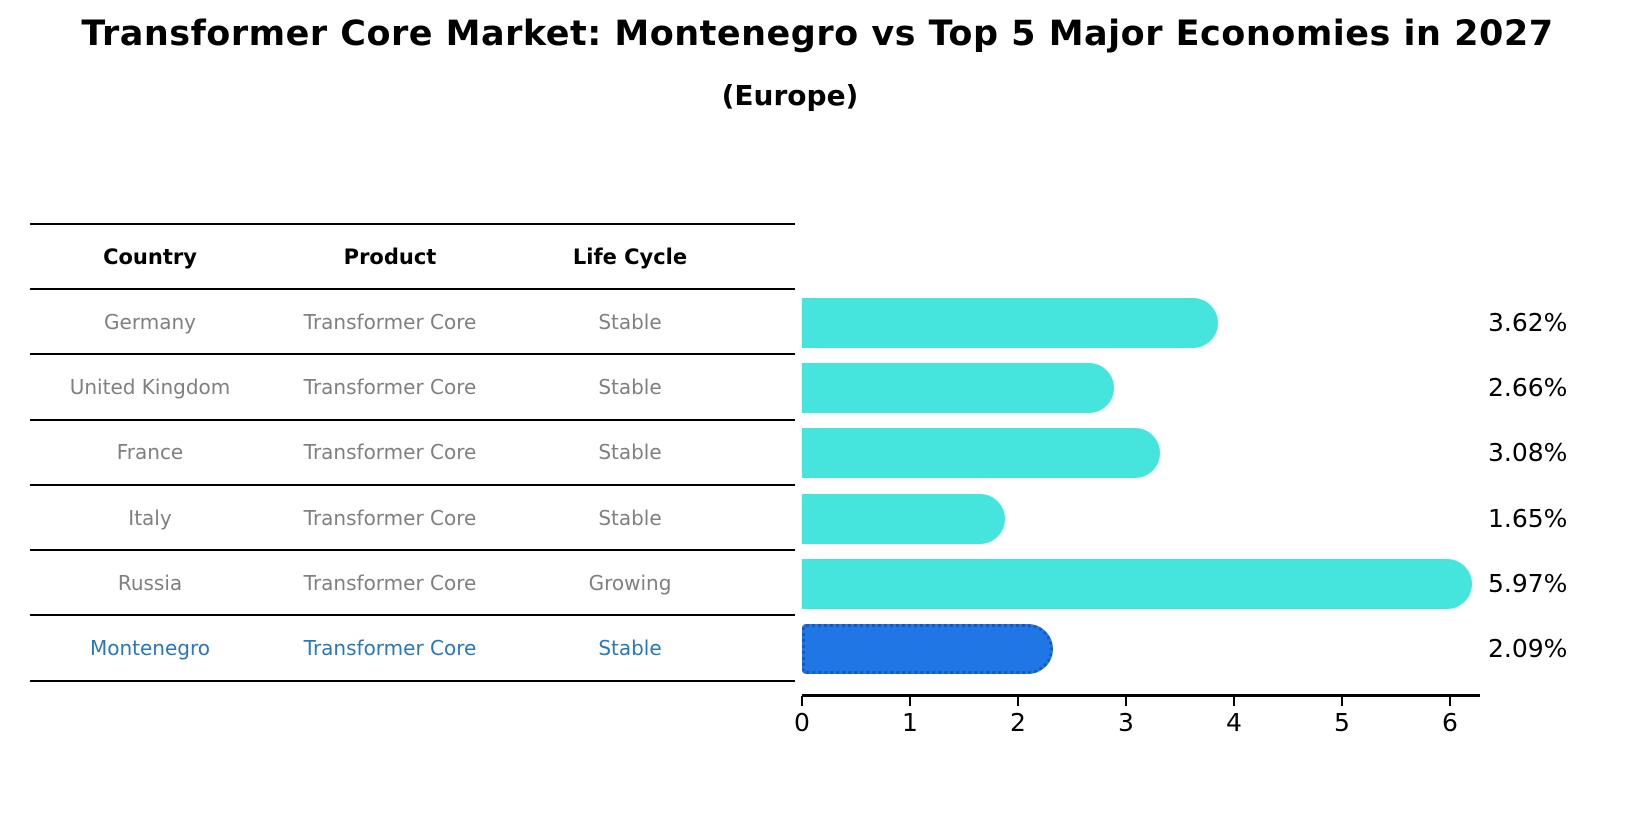  Describe the element at coordinates (927, 649) in the screenshot. I see `bar-montenegro` at that location.